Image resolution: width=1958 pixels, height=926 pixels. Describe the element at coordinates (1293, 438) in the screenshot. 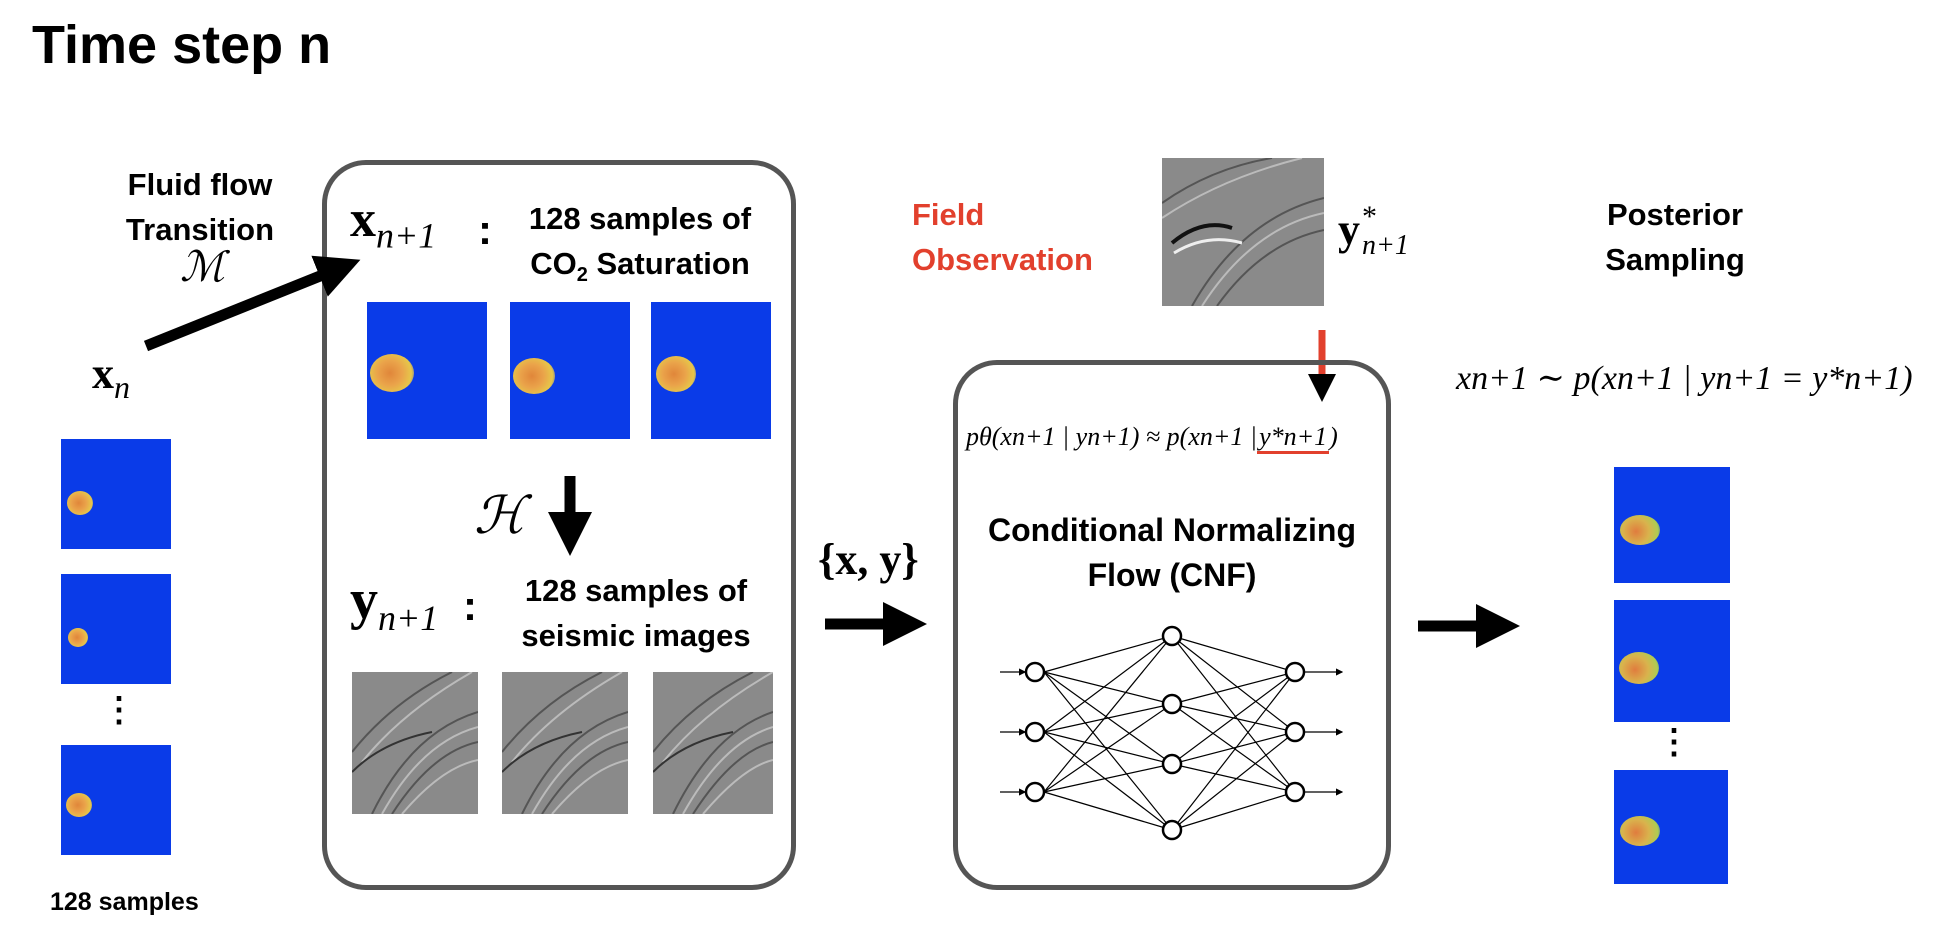

I see `cnf-equation-highlight: y*n+1` at that location.